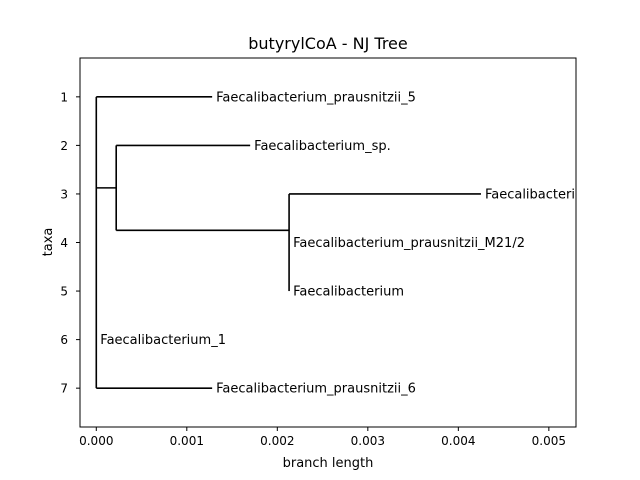 The width and height of the screenshot is (640, 480). What do you see at coordinates (48, 242) in the screenshot?
I see `y-axis-label: taxa` at bounding box center [48, 242].